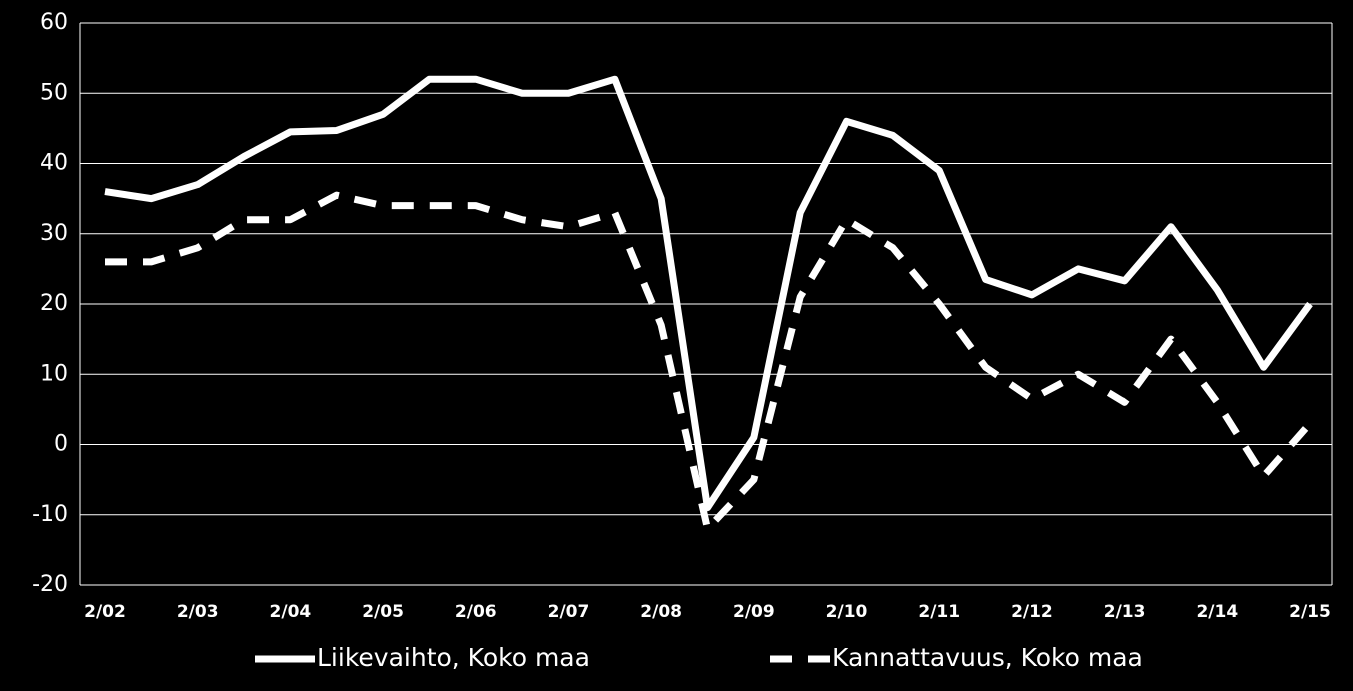 The width and height of the screenshot is (1353, 691). Describe the element at coordinates (54, 163) in the screenshot. I see `y-tick-label: 40` at that location.